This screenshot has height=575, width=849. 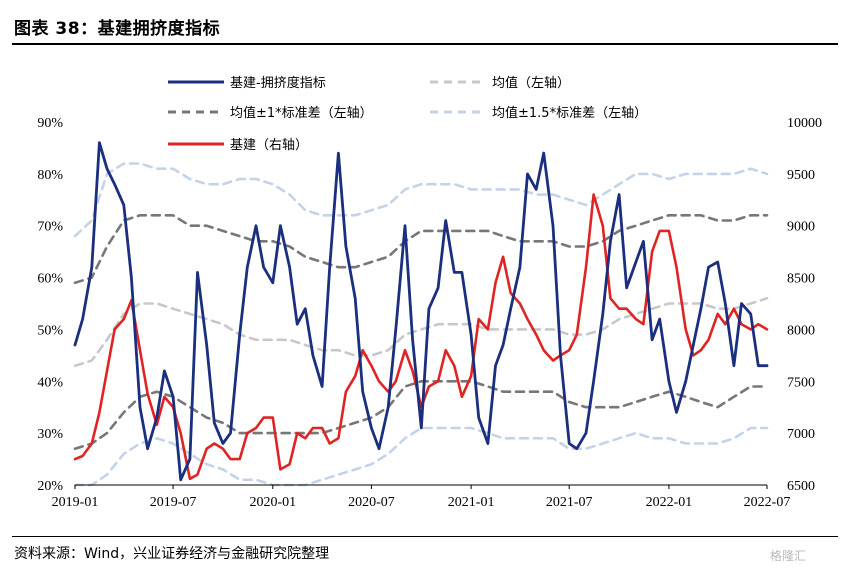 I want to click on x-tick-label: 2019-07, so click(x=173, y=502).